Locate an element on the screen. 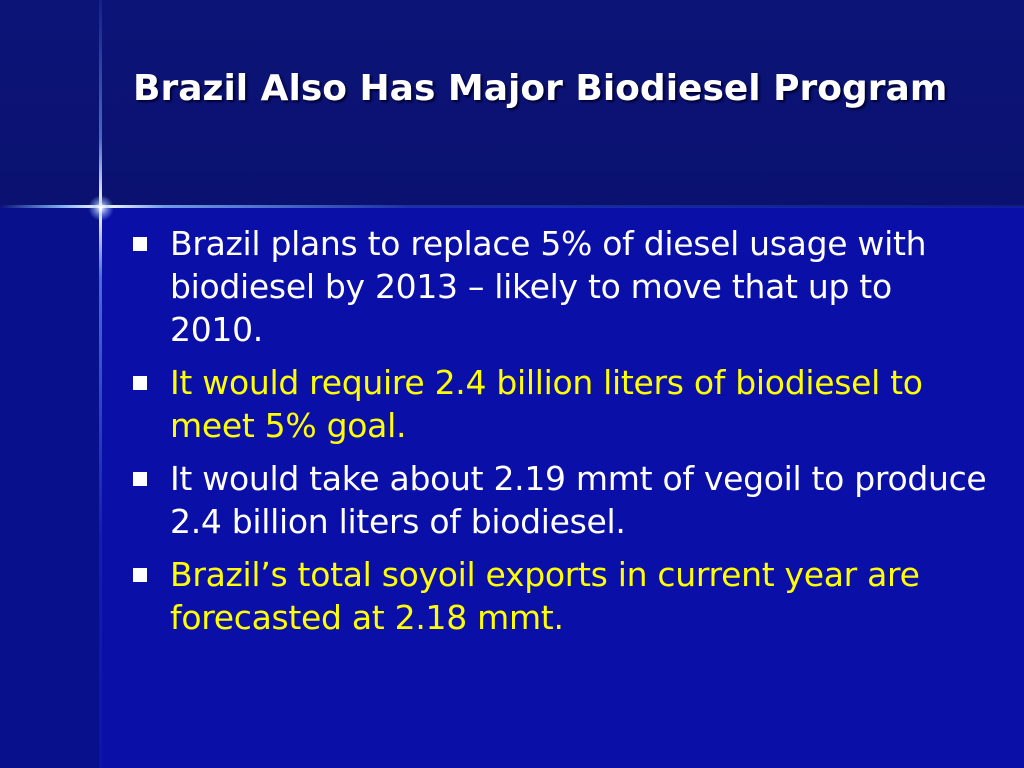 The width and height of the screenshot is (1024, 768). vertical-divider-line is located at coordinates (100, 384).